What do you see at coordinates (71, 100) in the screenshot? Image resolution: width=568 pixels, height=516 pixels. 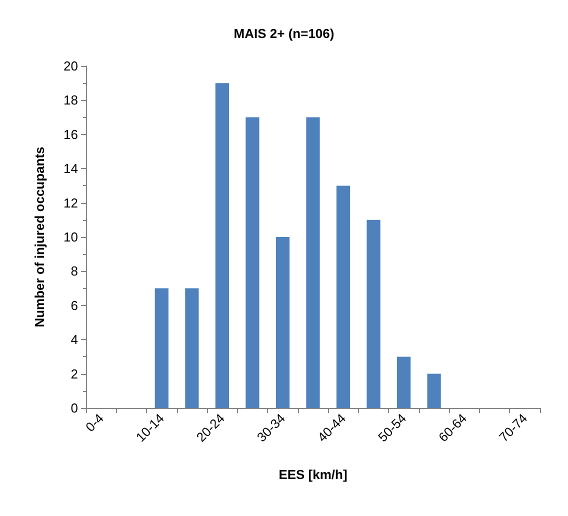 I see `y-tick-label: 18` at bounding box center [71, 100].